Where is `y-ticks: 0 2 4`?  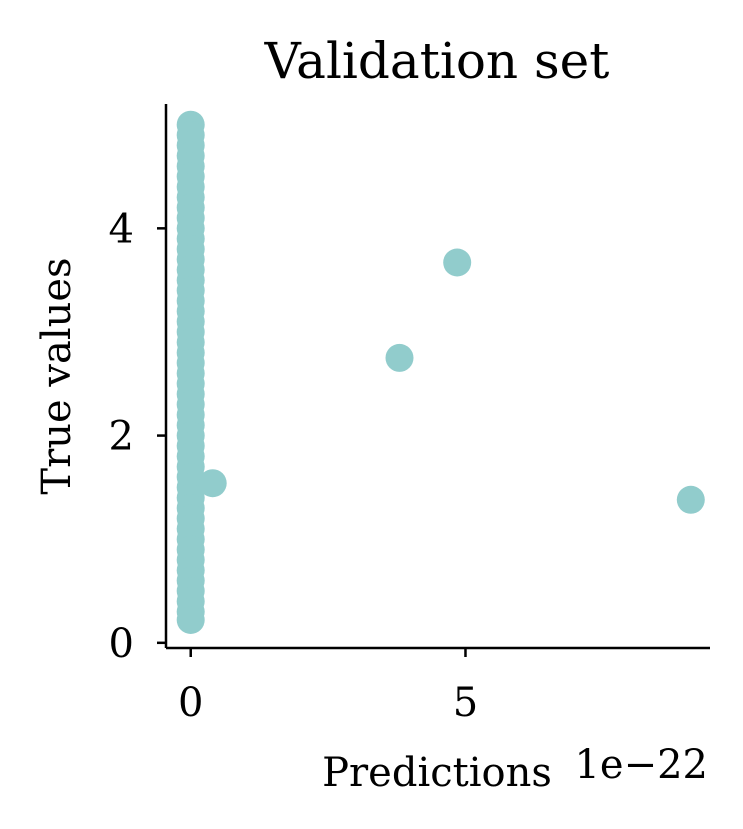 y-ticks: 0 2 4 is located at coordinates (137, 436).